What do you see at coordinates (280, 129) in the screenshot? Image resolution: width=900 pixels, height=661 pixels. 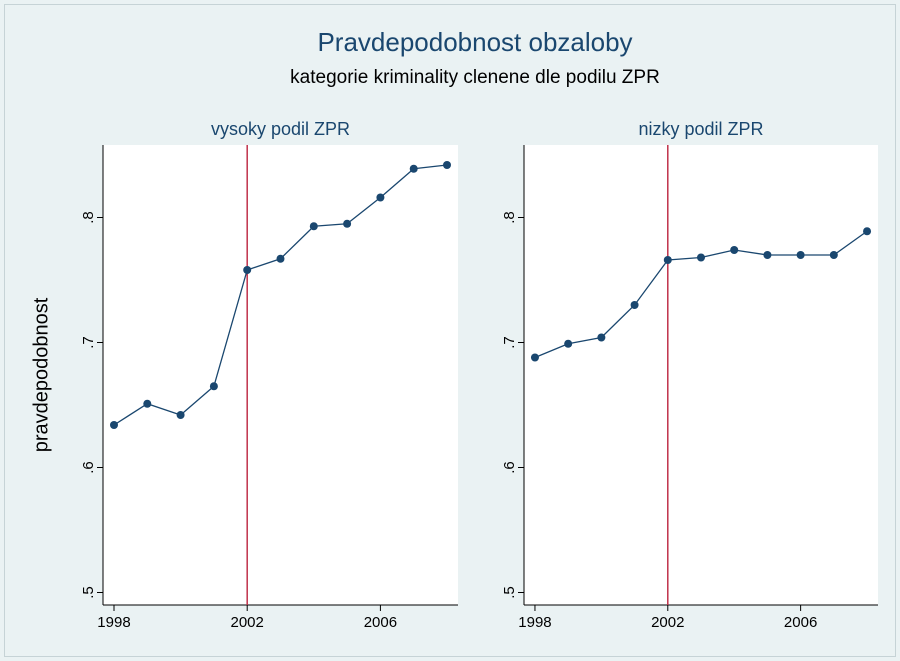 I see `panel-title: vysoky podil ZPR` at bounding box center [280, 129].